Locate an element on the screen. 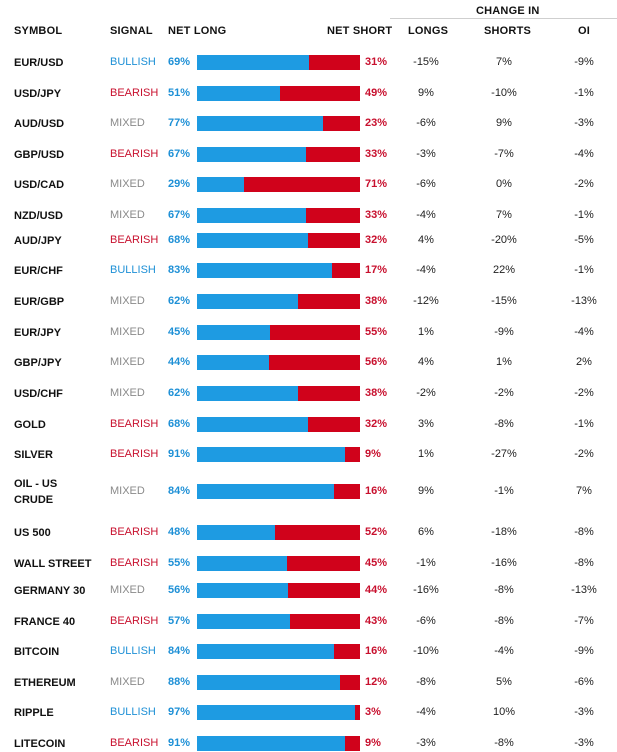 This screenshot has height=752, width=617. header-symbol: SYMBOL is located at coordinates (38, 31).